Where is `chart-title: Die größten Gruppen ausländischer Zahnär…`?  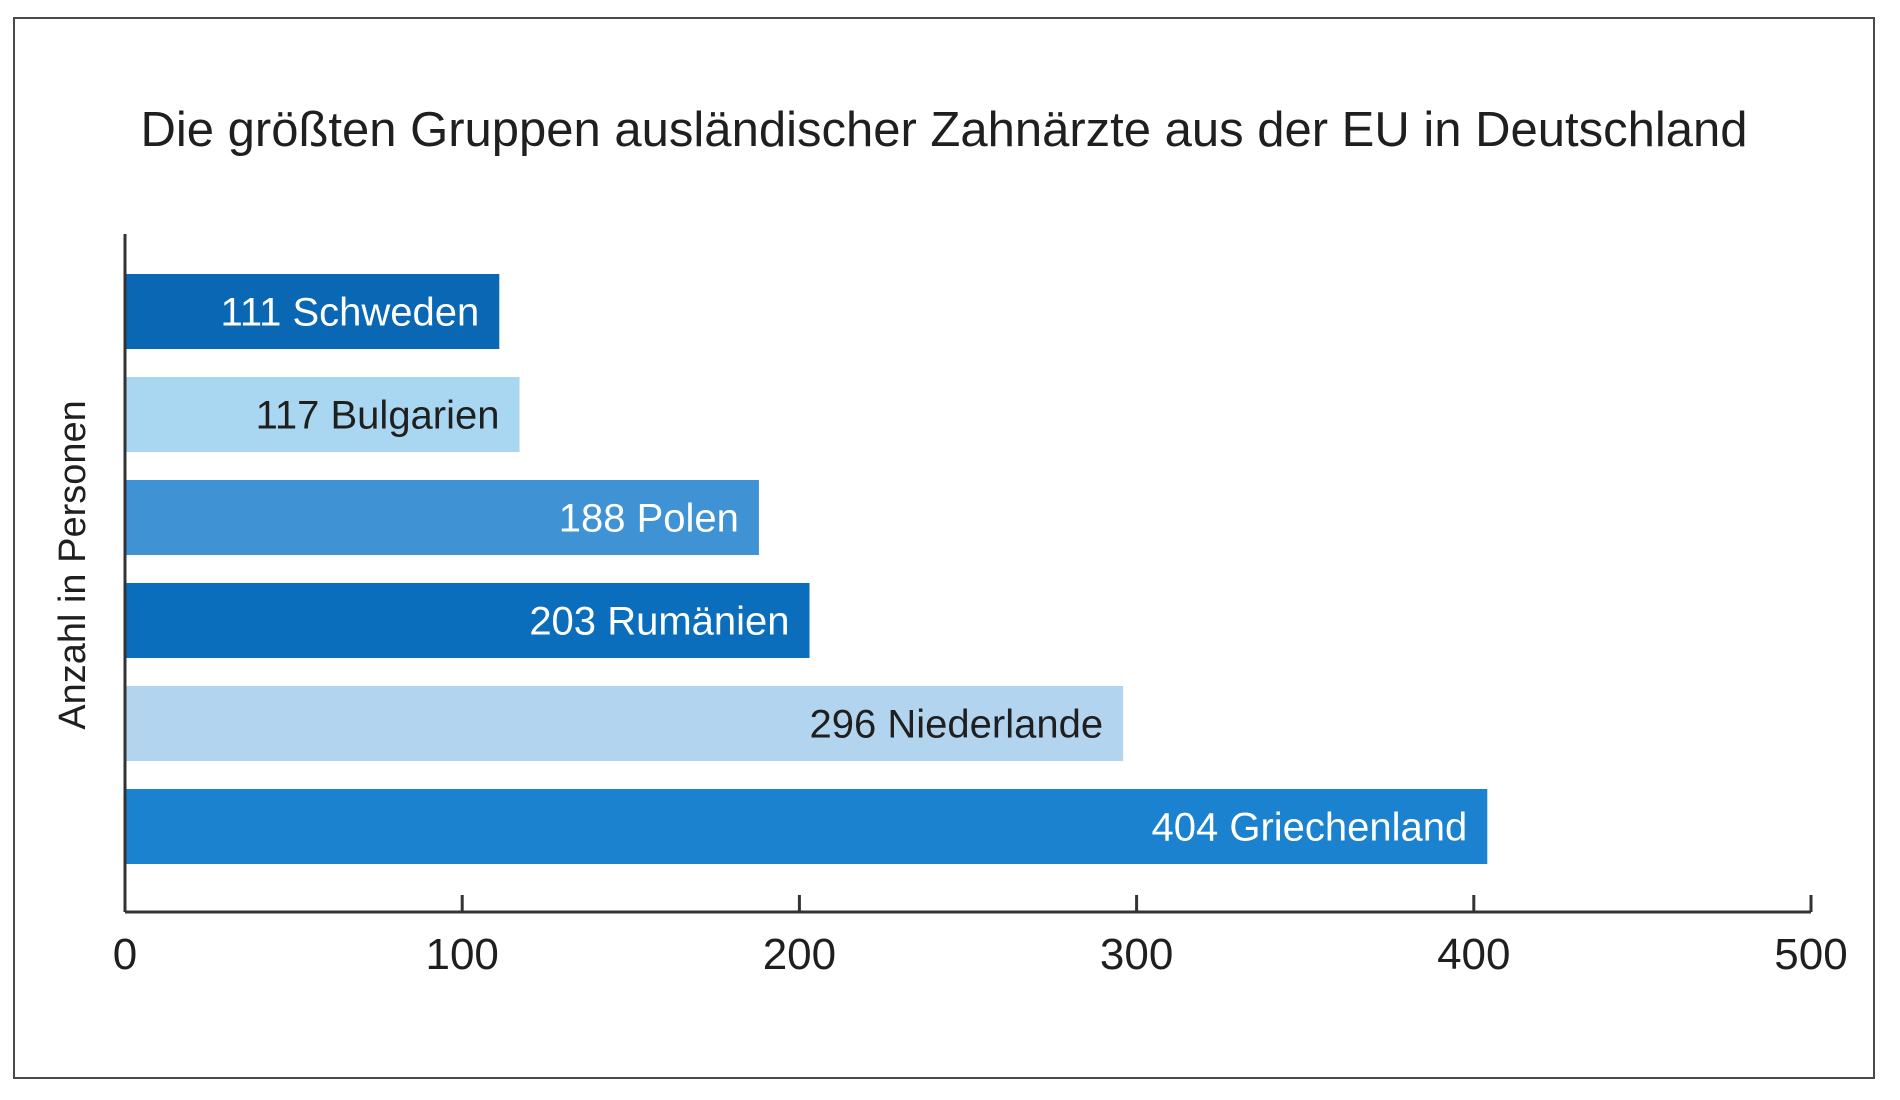
chart-title: Die größten Gruppen ausländischer Zahnär… is located at coordinates (944, 130).